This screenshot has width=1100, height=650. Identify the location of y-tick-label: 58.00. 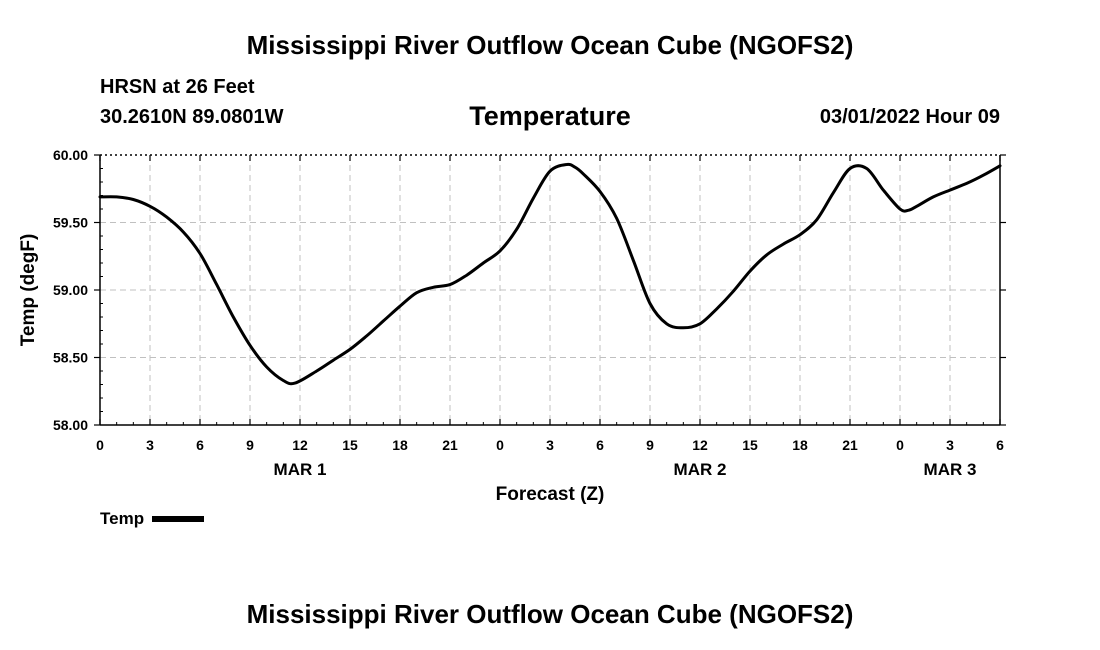
(70, 425).